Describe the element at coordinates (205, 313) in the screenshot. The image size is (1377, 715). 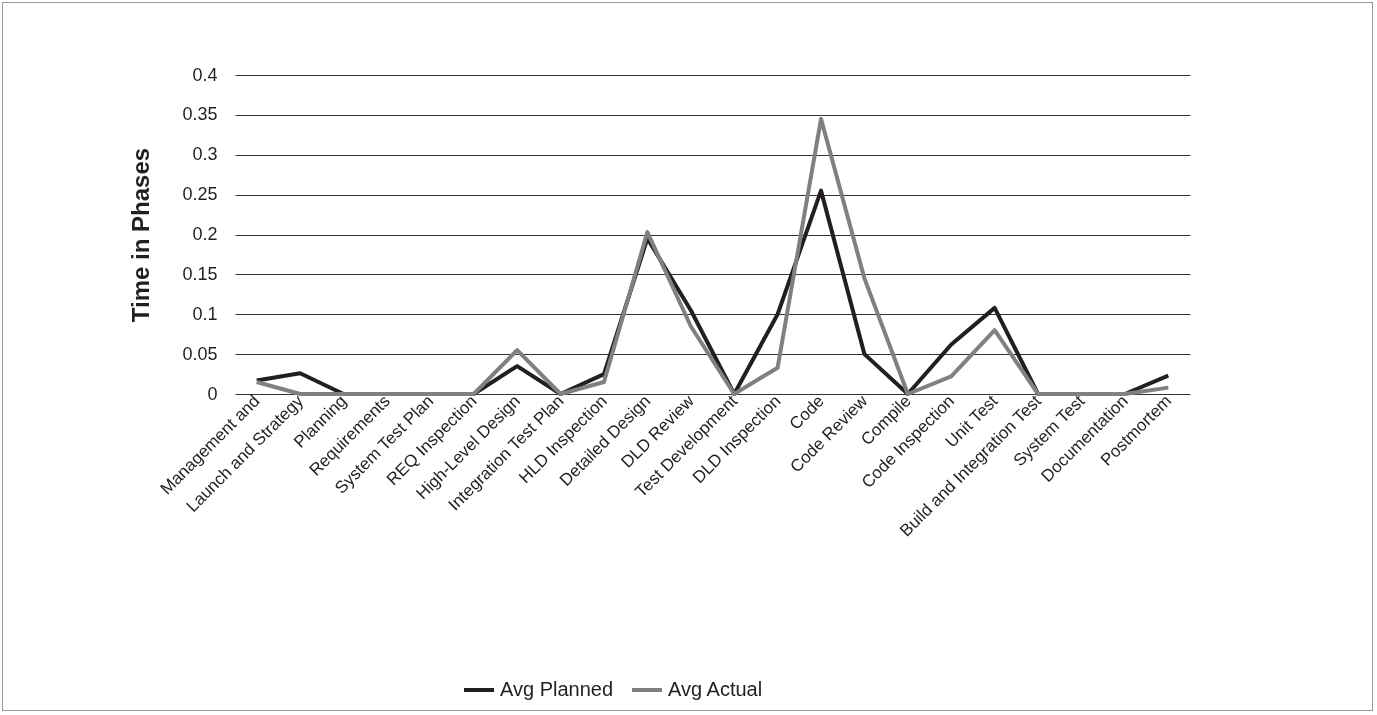
I see `y-tick-label: 0.1` at that location.